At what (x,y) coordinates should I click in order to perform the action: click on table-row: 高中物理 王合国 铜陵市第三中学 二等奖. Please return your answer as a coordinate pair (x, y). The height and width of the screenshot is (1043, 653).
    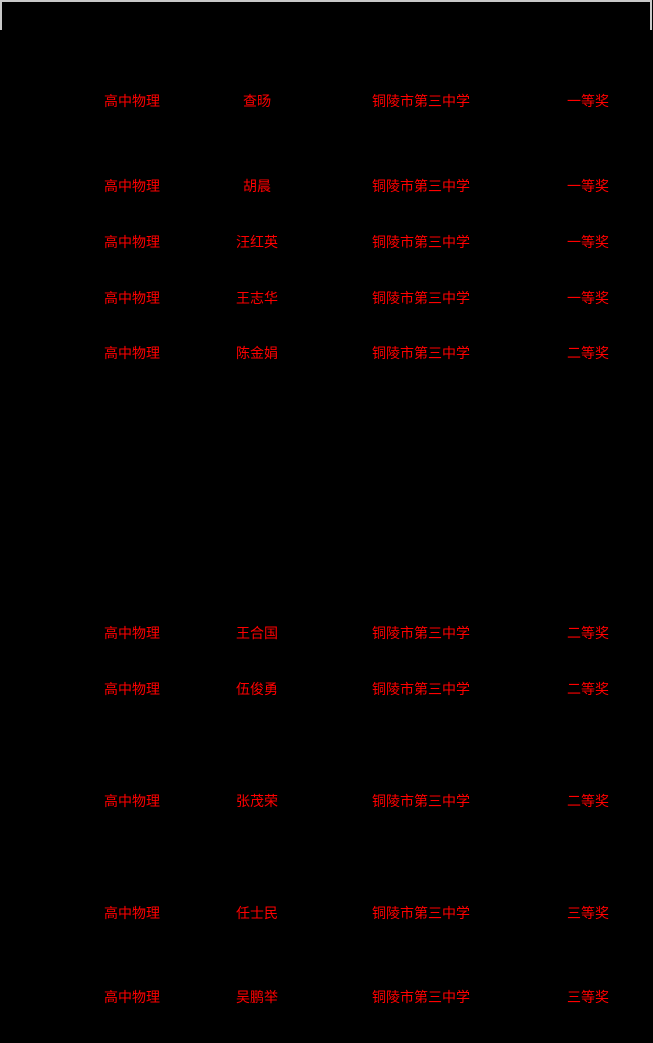
    Looking at the image, I should click on (326, 634).